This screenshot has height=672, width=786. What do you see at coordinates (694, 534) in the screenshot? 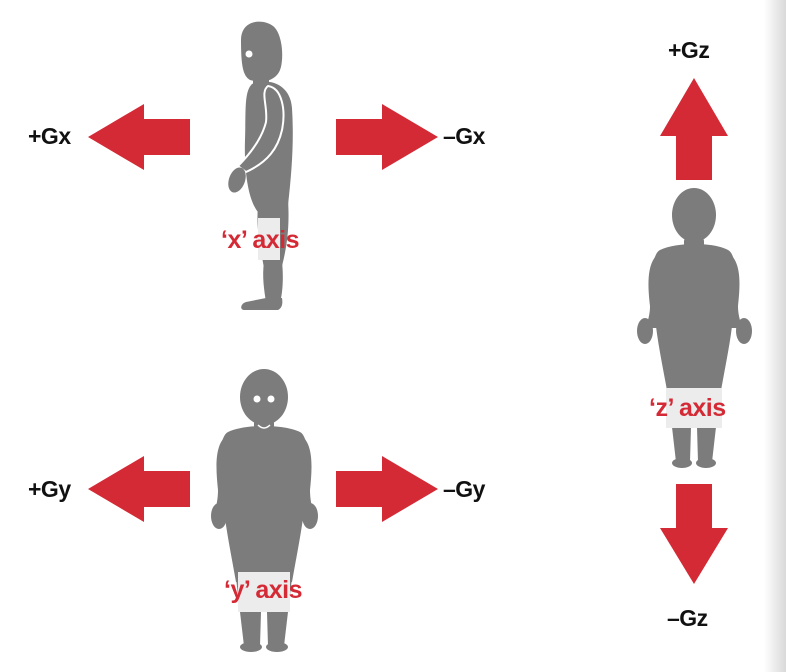
I see `arrow-down-icon` at bounding box center [694, 534].